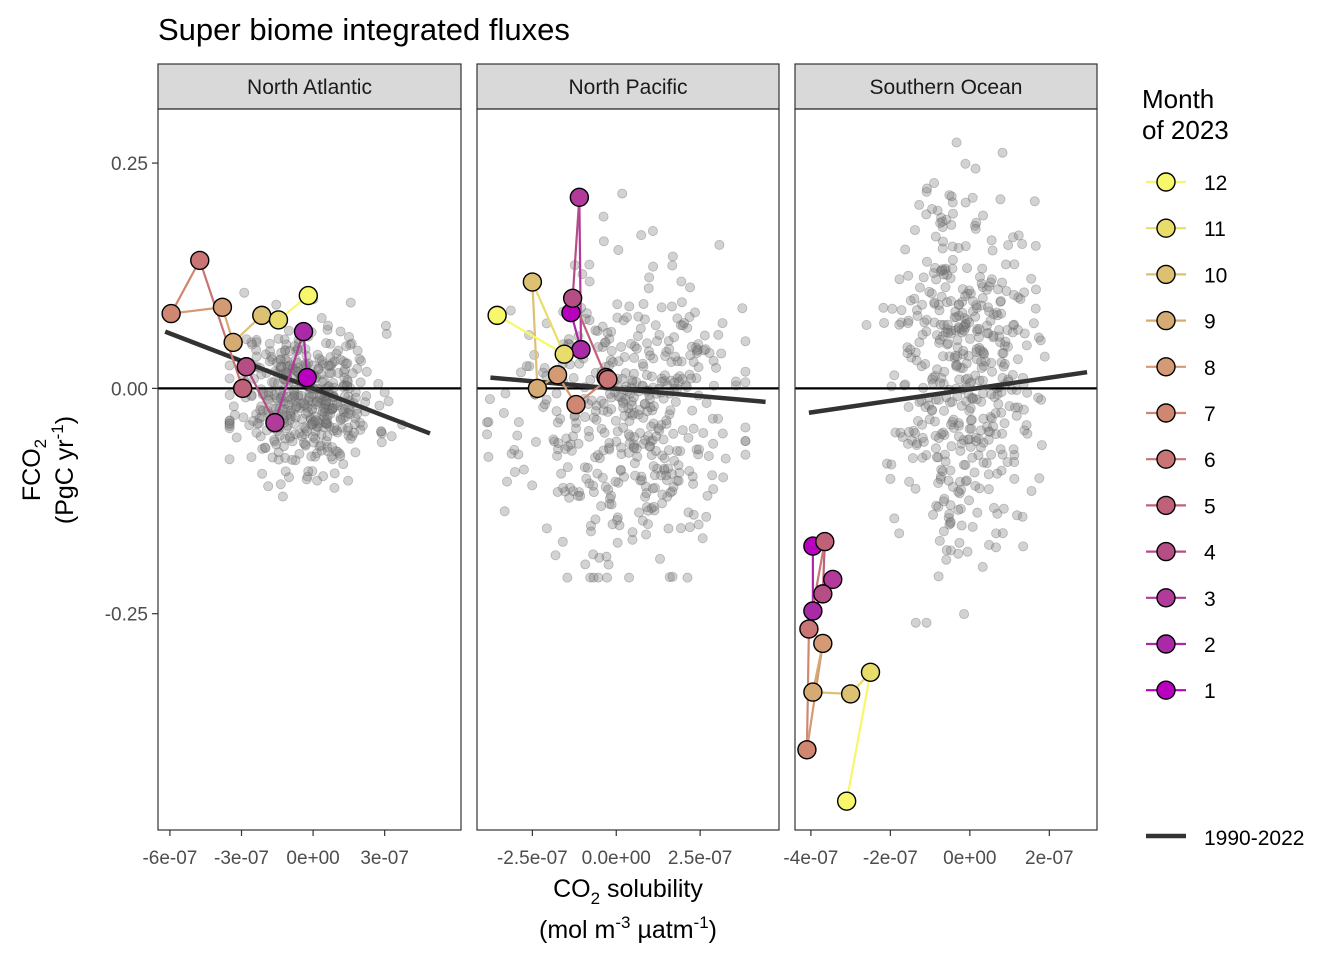 This screenshot has width=1344, height=960. Describe the element at coordinates (1181, 599) in the screenshot. I see `legend-item-month-3: 3` at that location.